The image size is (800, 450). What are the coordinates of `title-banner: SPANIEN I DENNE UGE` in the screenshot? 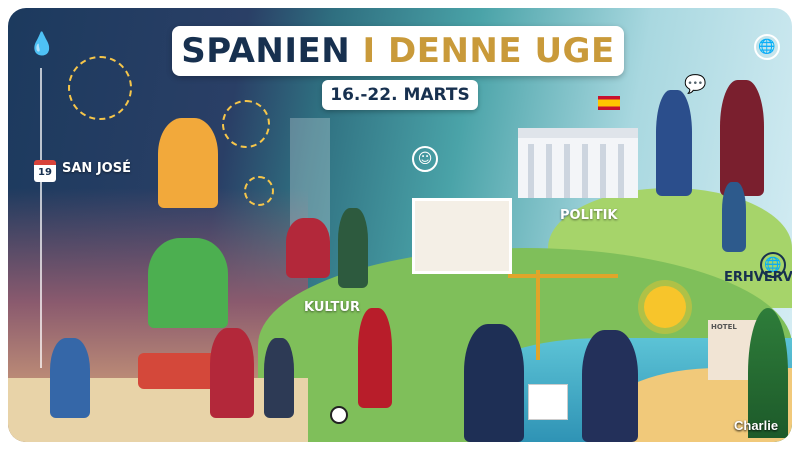 It's located at (398, 51).